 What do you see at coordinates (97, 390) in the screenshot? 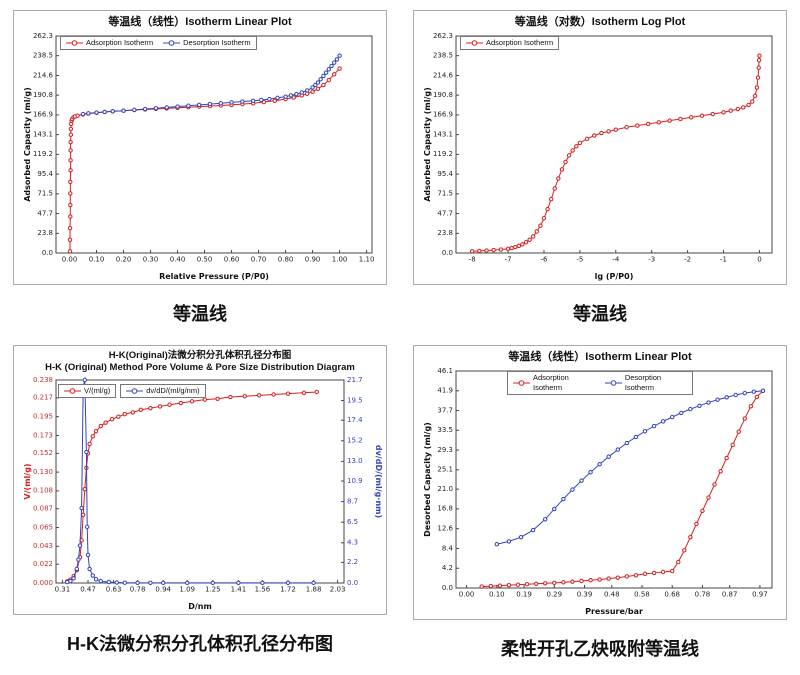
I see `legend-label: V/(ml/g)` at bounding box center [97, 390].